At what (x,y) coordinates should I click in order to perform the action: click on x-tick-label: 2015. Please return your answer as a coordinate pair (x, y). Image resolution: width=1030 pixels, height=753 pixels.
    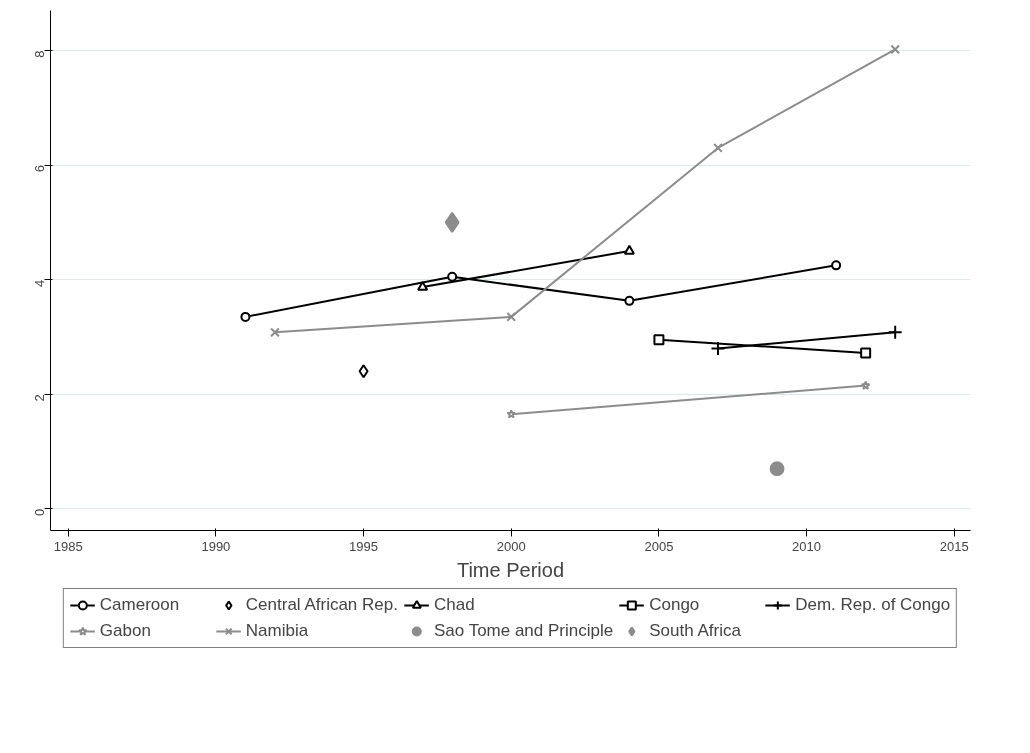
    Looking at the image, I should click on (954, 546).